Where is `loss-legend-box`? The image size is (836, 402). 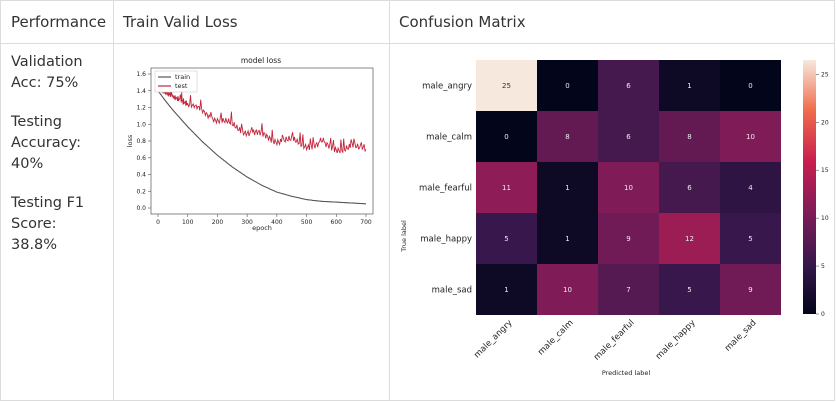 loss-legend-box is located at coordinates (176, 81).